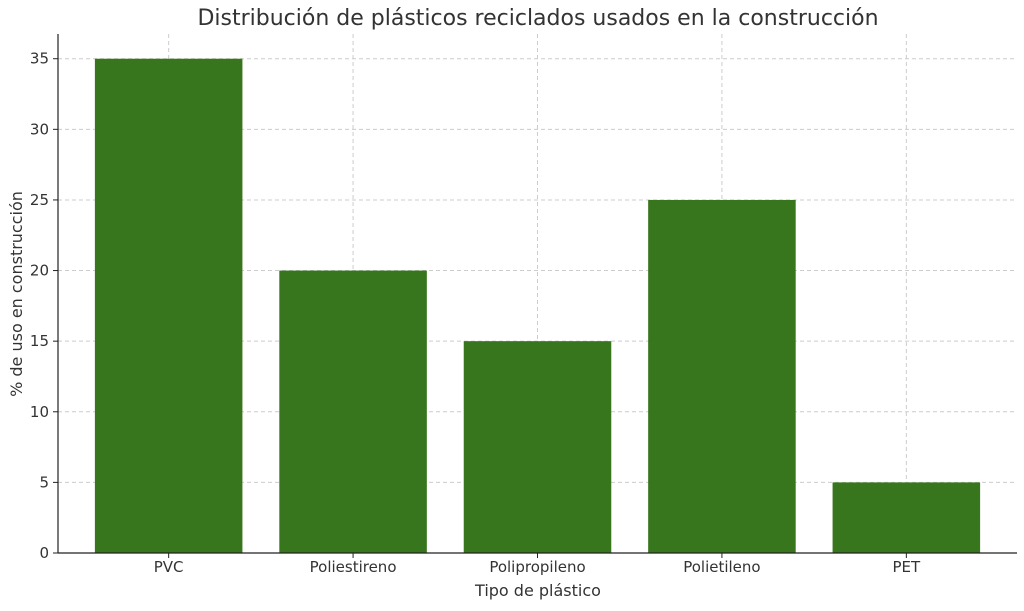 The height and width of the screenshot is (611, 1024). What do you see at coordinates (39, 129) in the screenshot?
I see `y-tick-label: 30` at bounding box center [39, 129].